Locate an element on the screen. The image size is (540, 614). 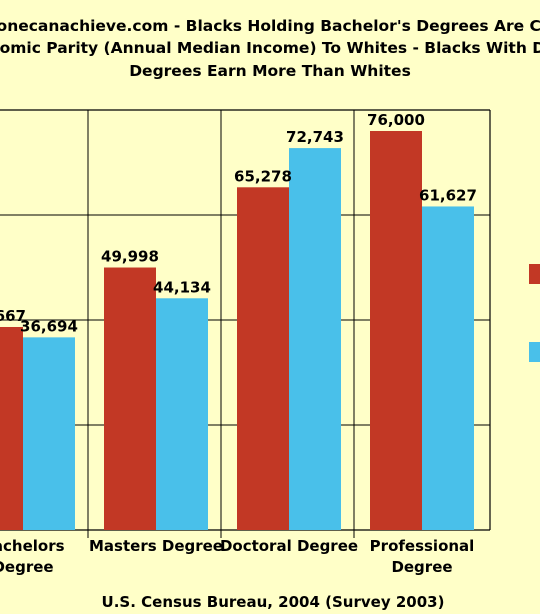
x-tick-label: Bachelors is located at coordinates (32, 546).